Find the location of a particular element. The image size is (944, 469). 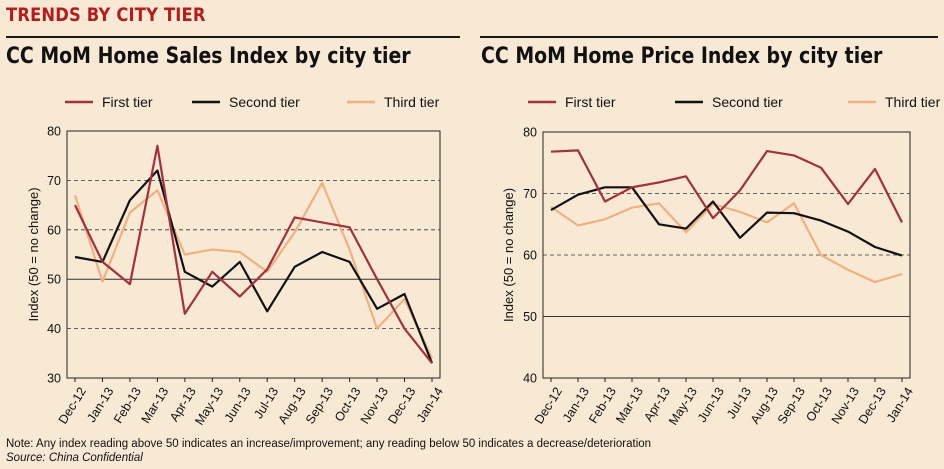

left-title-rule is located at coordinates (233, 37).